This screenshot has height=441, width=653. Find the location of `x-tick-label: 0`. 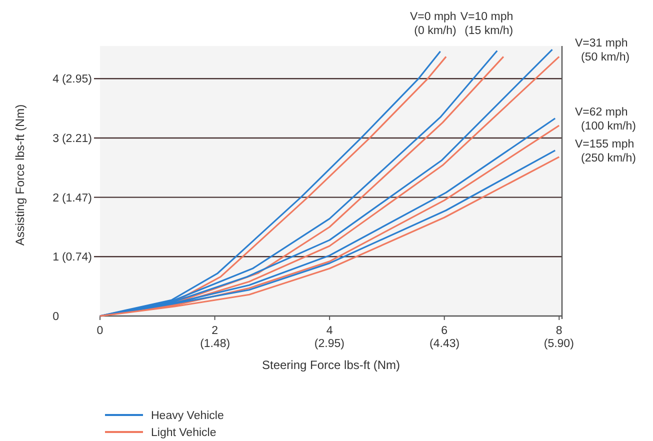

x-tick-label: 0 is located at coordinates (100, 331).